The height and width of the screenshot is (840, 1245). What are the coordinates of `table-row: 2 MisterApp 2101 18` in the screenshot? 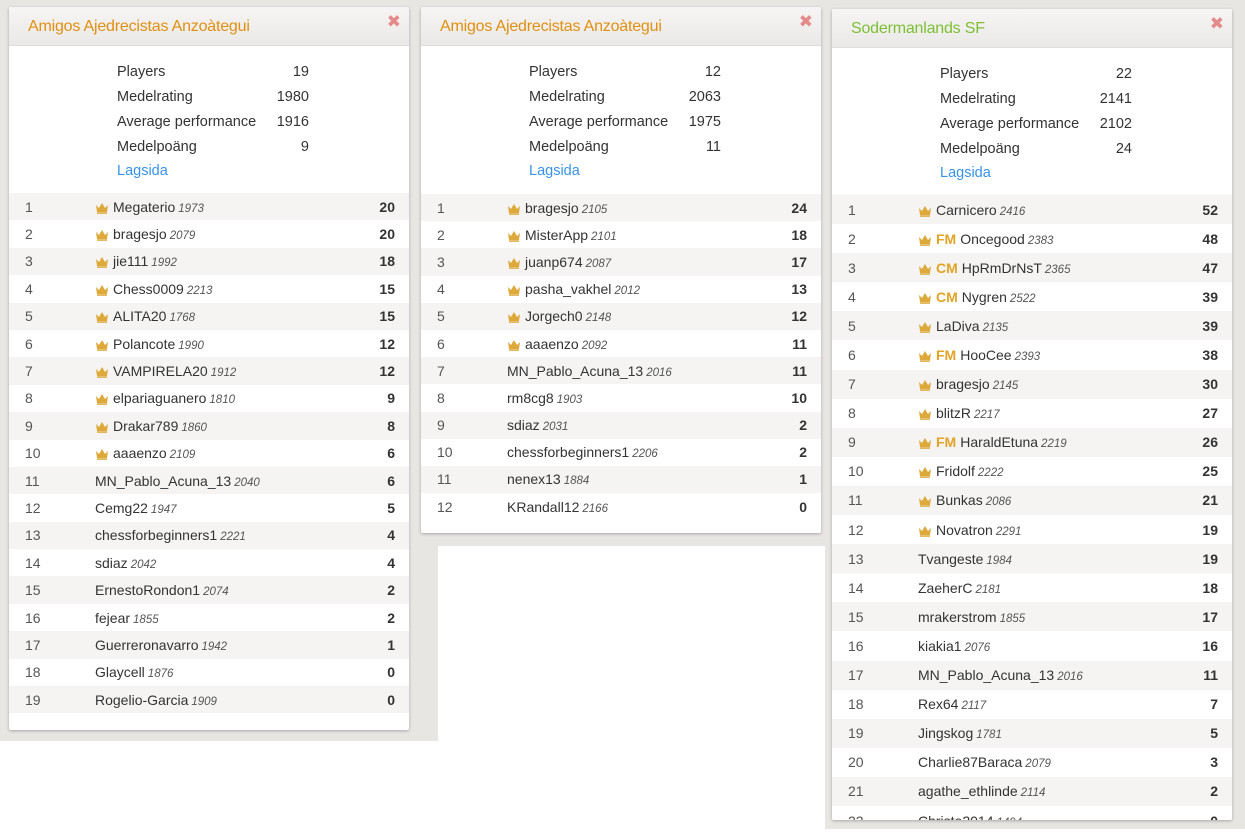 It's located at (621, 235).